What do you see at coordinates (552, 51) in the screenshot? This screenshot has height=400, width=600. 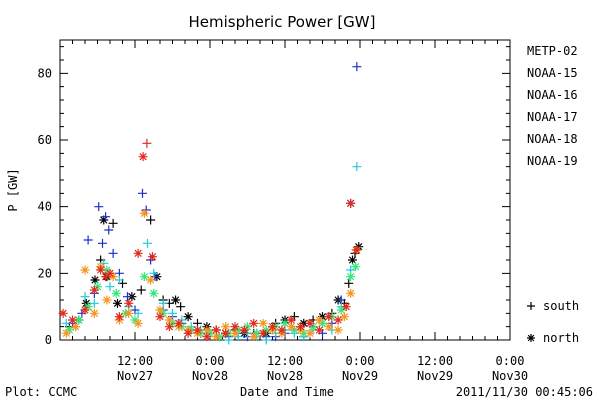 I see `legend-entry-metp-02: METP-02` at bounding box center [552, 51].